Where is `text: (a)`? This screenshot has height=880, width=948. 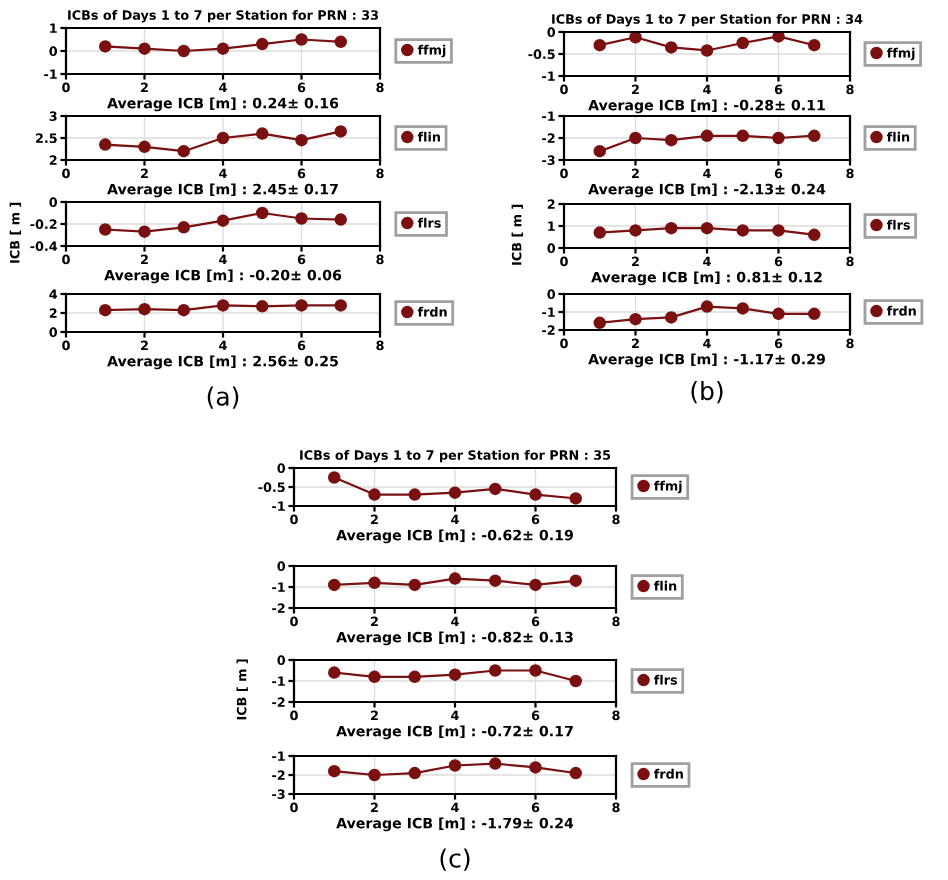 text: (a) is located at coordinates (223, 397).